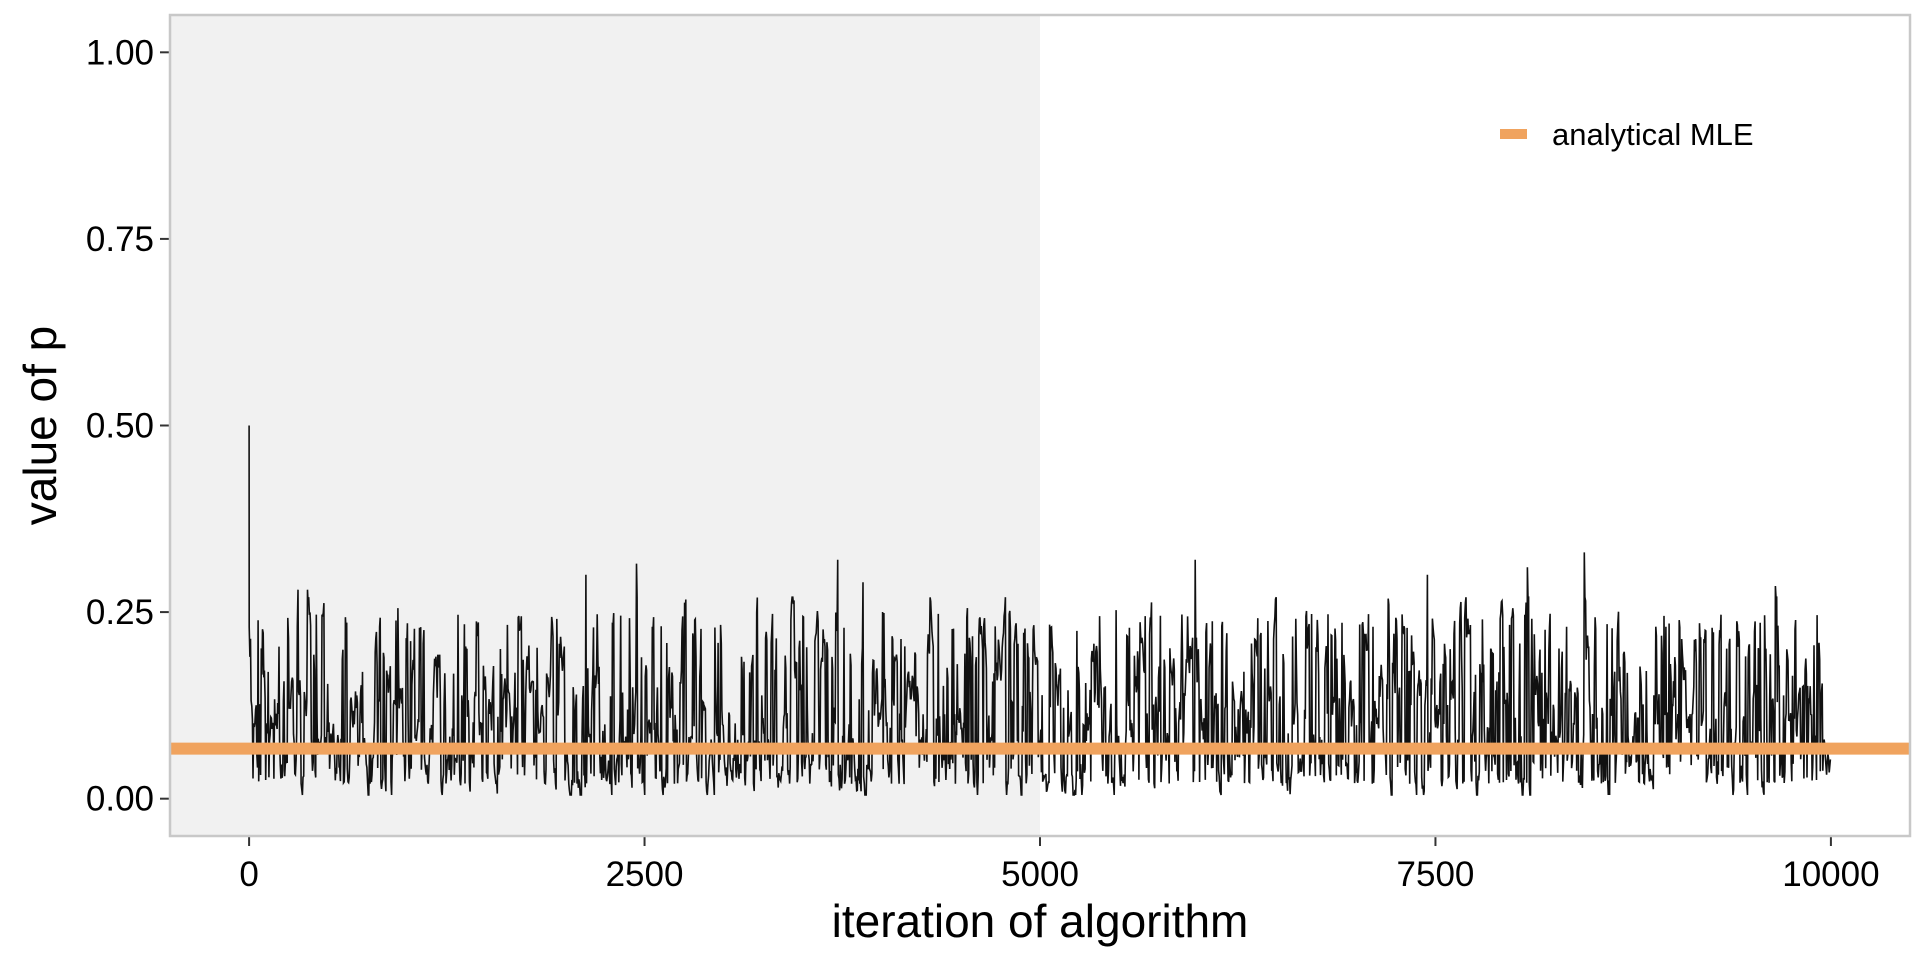  What do you see at coordinates (120, 612) in the screenshot?
I see `y-tick-label: 0.25` at bounding box center [120, 612].